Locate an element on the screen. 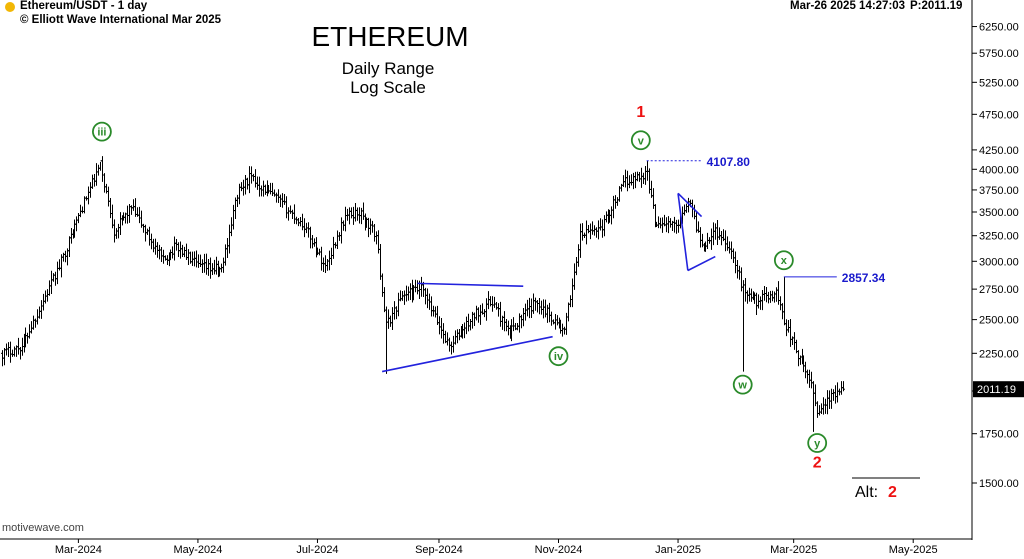 Image resolution: width=1024 pixels, height=559 pixels. wave-label-v: v is located at coordinates (641, 141).